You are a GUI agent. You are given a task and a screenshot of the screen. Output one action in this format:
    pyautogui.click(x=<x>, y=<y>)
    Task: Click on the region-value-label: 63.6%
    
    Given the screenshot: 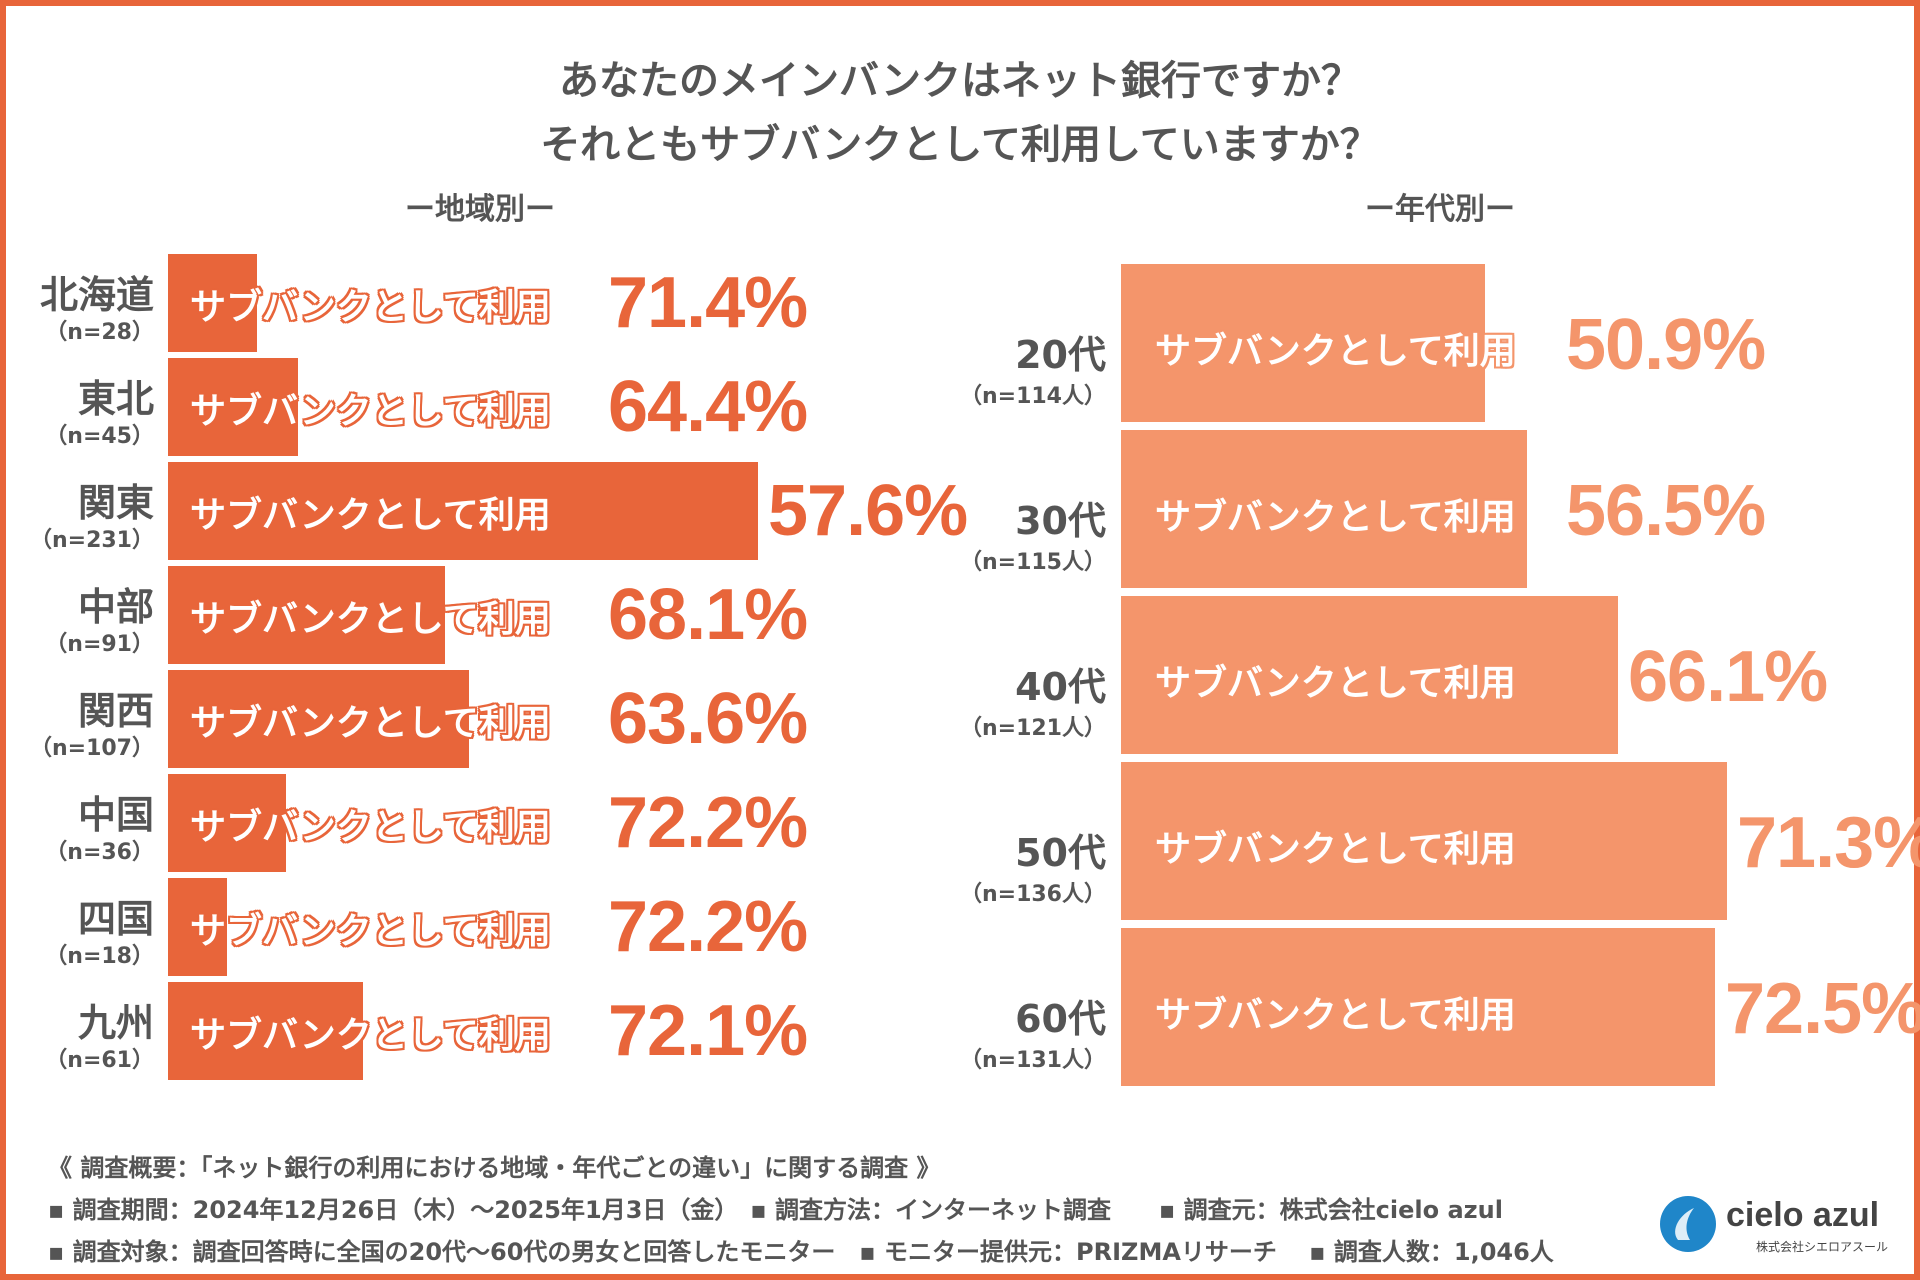 What is the action you would take?
    pyautogui.click(x=708, y=719)
    